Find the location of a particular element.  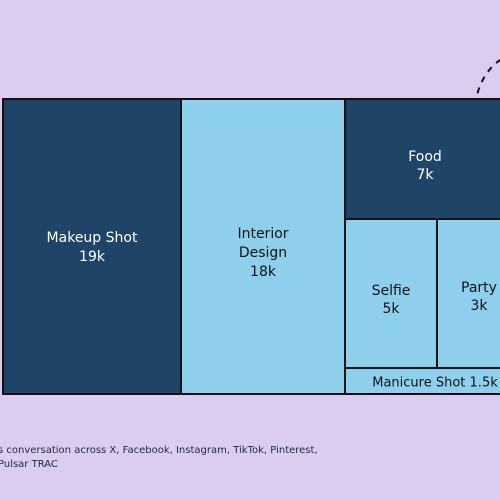

tile-manicure-shot: Manicure Shot 1.5k is located at coordinates (422, 381).